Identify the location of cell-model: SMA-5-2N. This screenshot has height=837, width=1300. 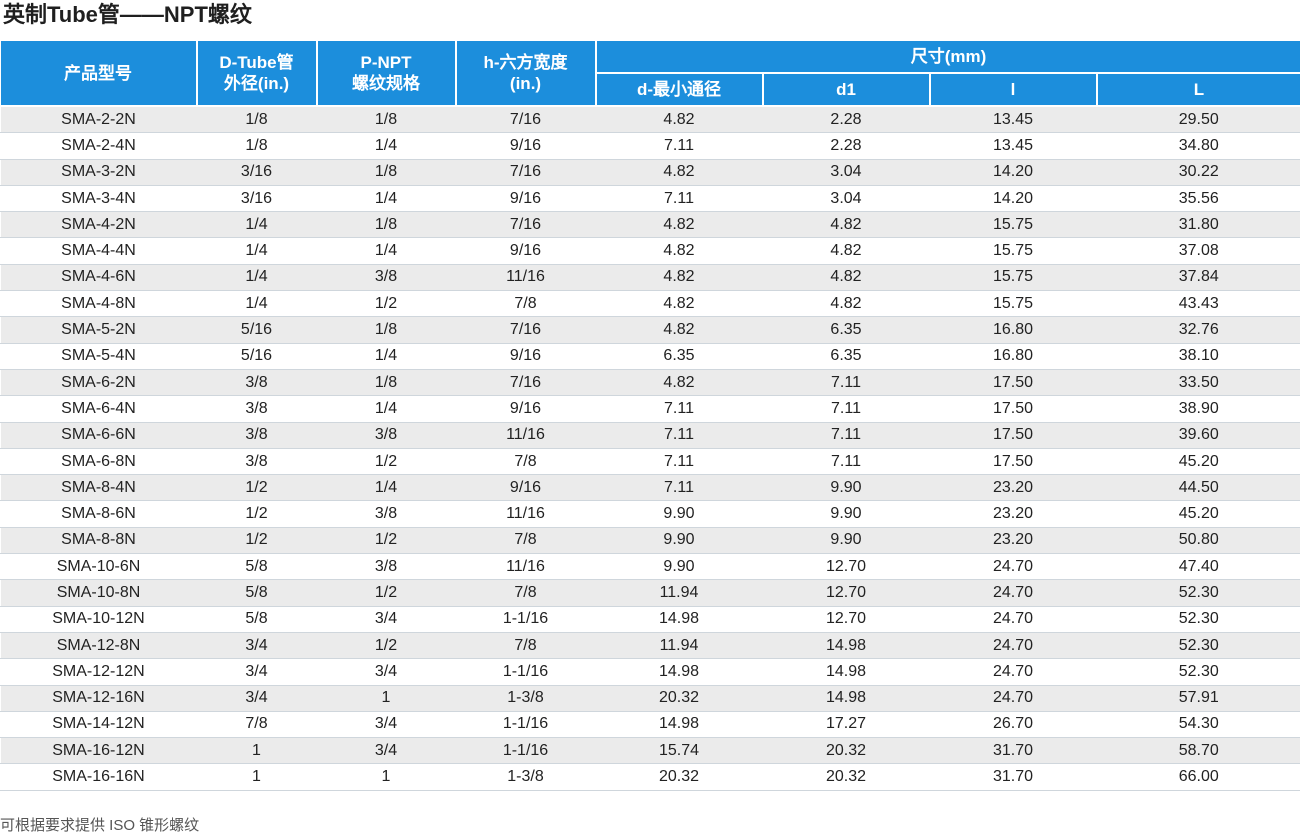
(98, 330).